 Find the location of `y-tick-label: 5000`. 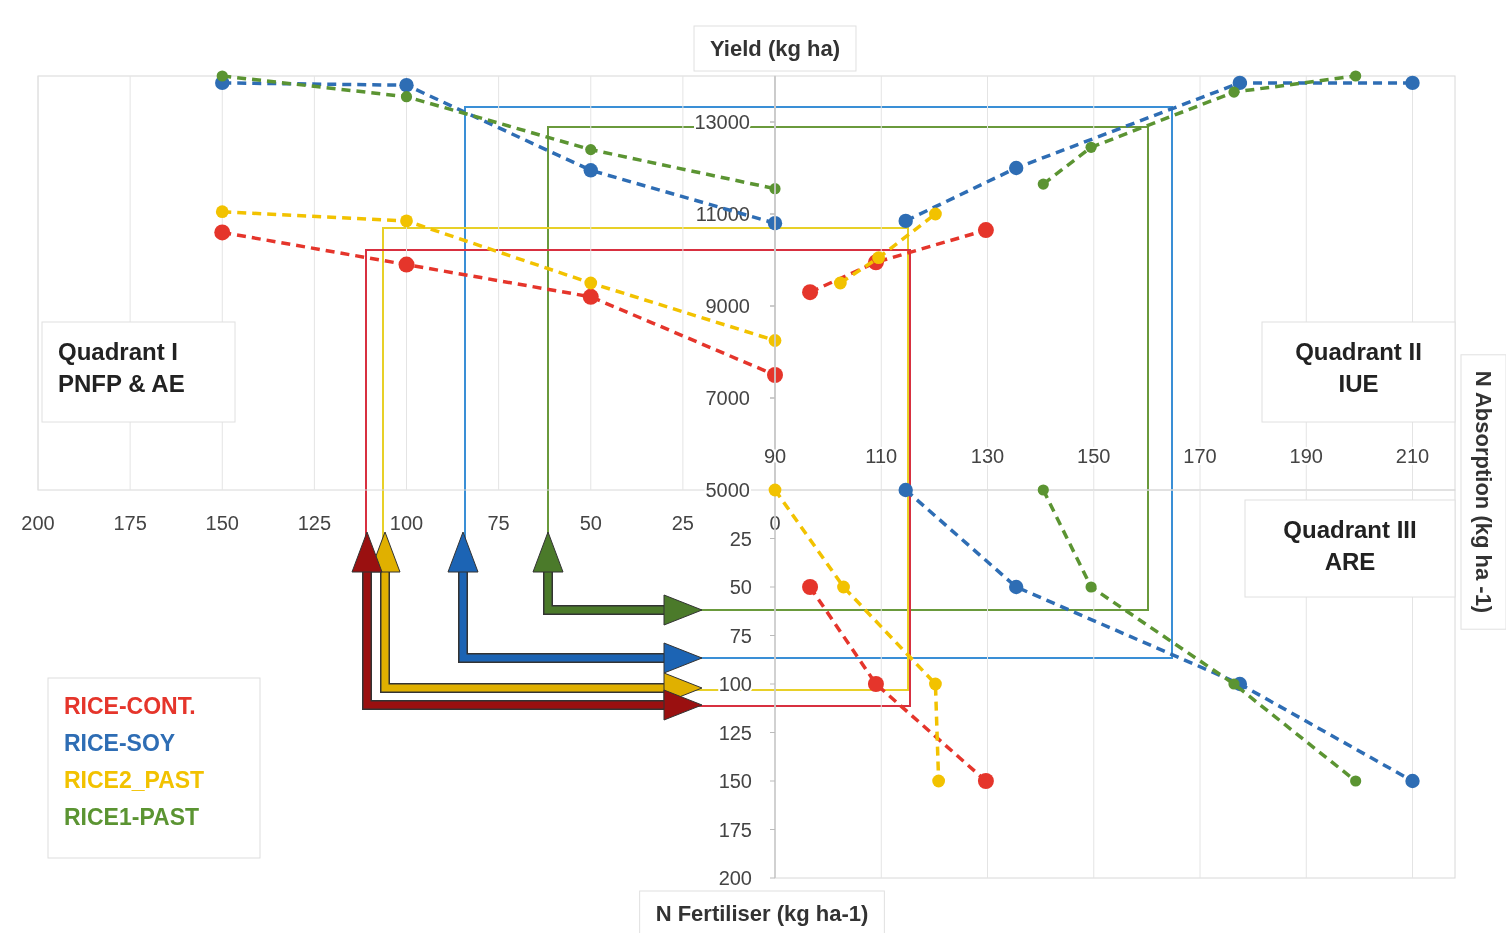

y-tick-label: 5000 is located at coordinates (727, 490).